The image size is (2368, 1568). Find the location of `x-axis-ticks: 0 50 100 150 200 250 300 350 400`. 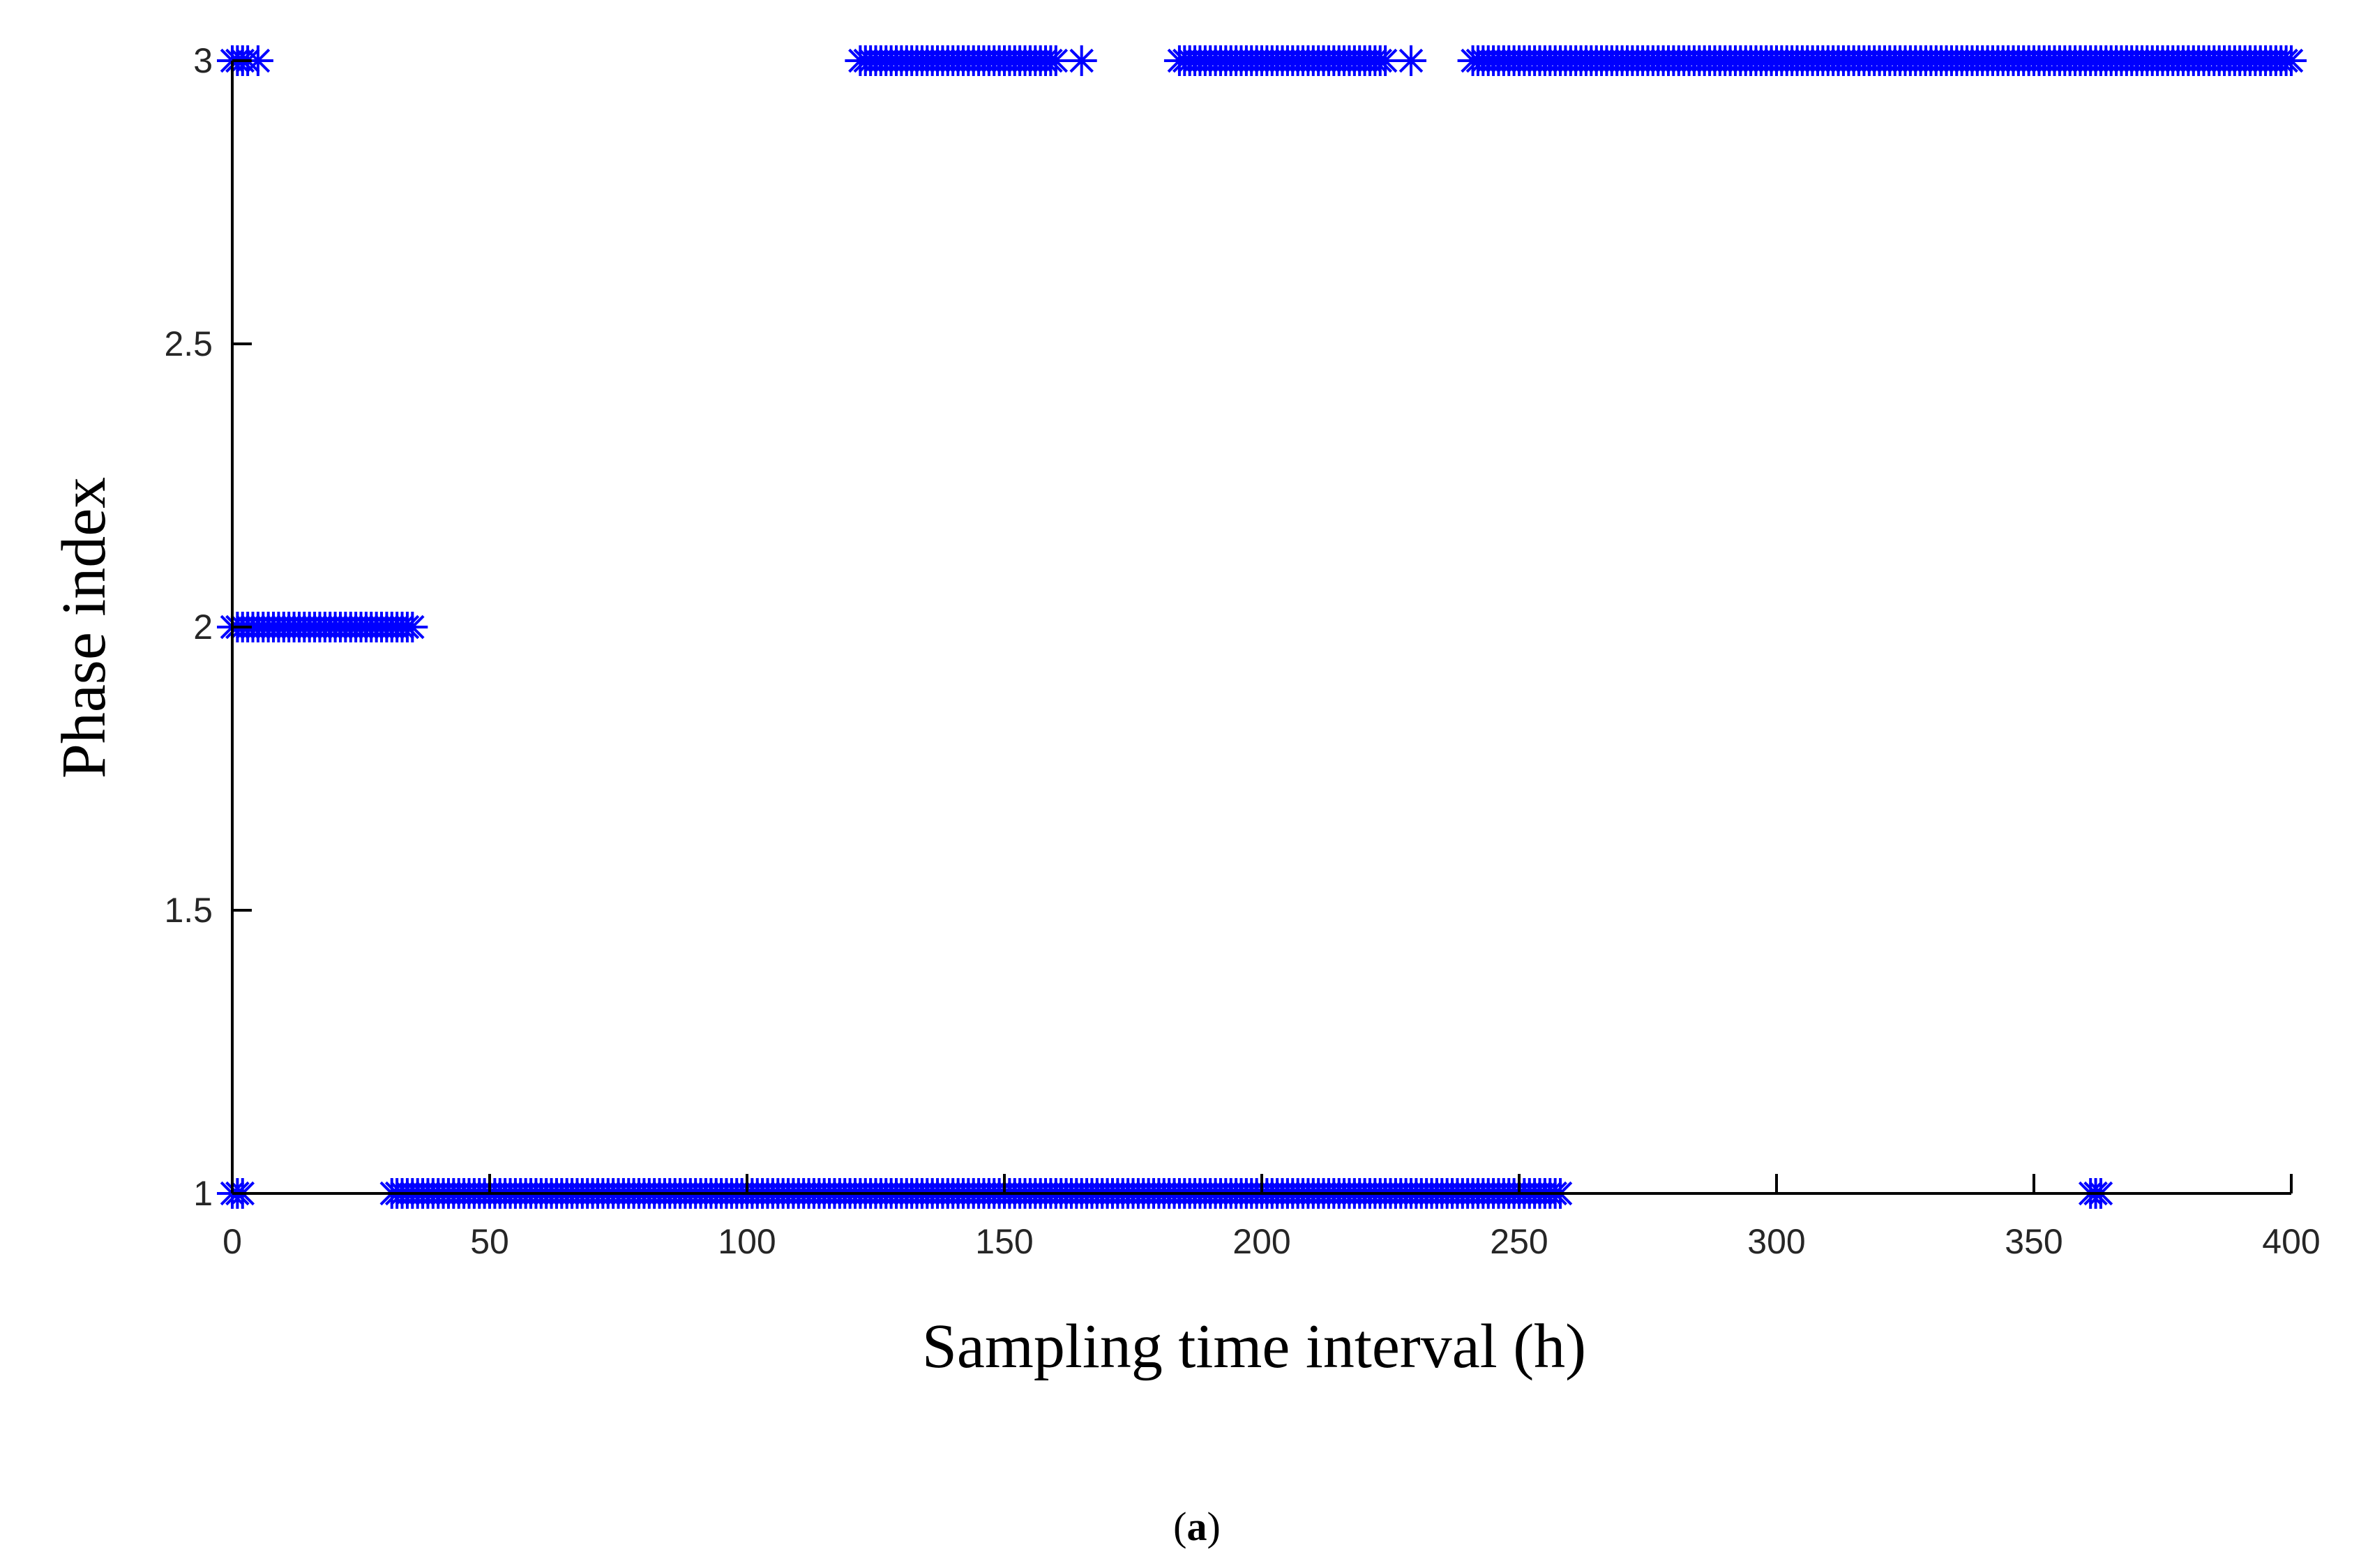

x-axis-ticks: 0 50 100 150 200 250 300 350 400 is located at coordinates (1272, 1217).